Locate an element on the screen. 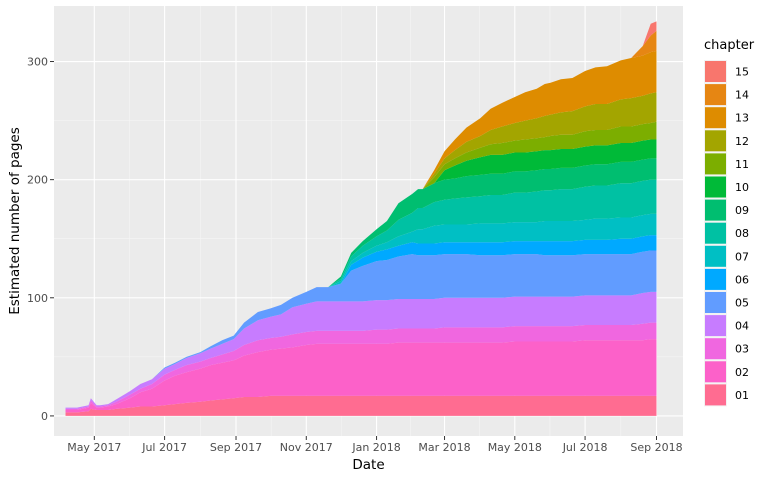  x-tick-label: Mar 2018 is located at coordinates (444, 447).